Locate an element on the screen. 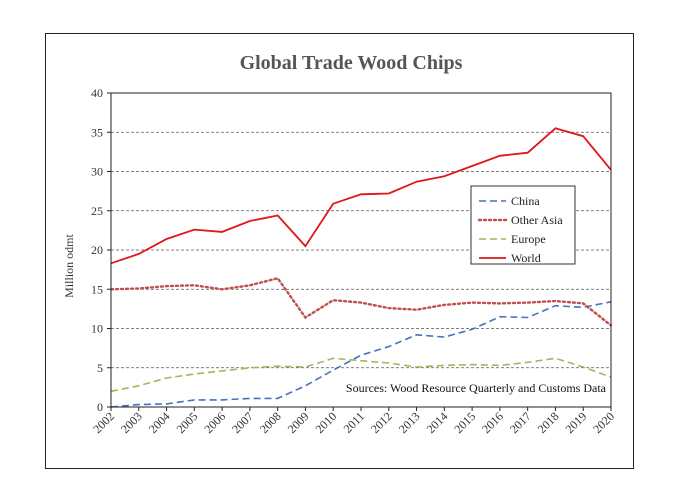  x-tick-label: 2007 is located at coordinates (242, 422).